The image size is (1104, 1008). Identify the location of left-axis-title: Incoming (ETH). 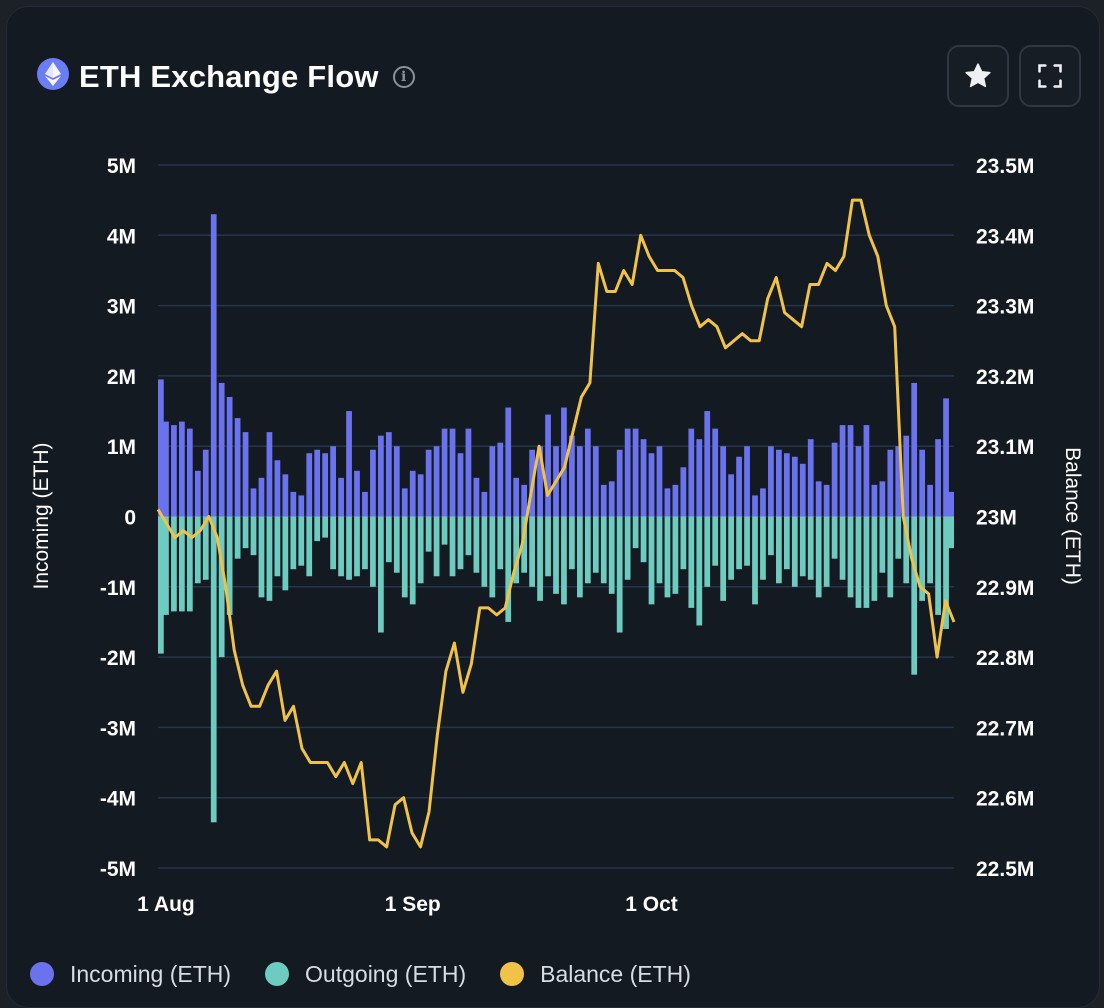
(41, 515).